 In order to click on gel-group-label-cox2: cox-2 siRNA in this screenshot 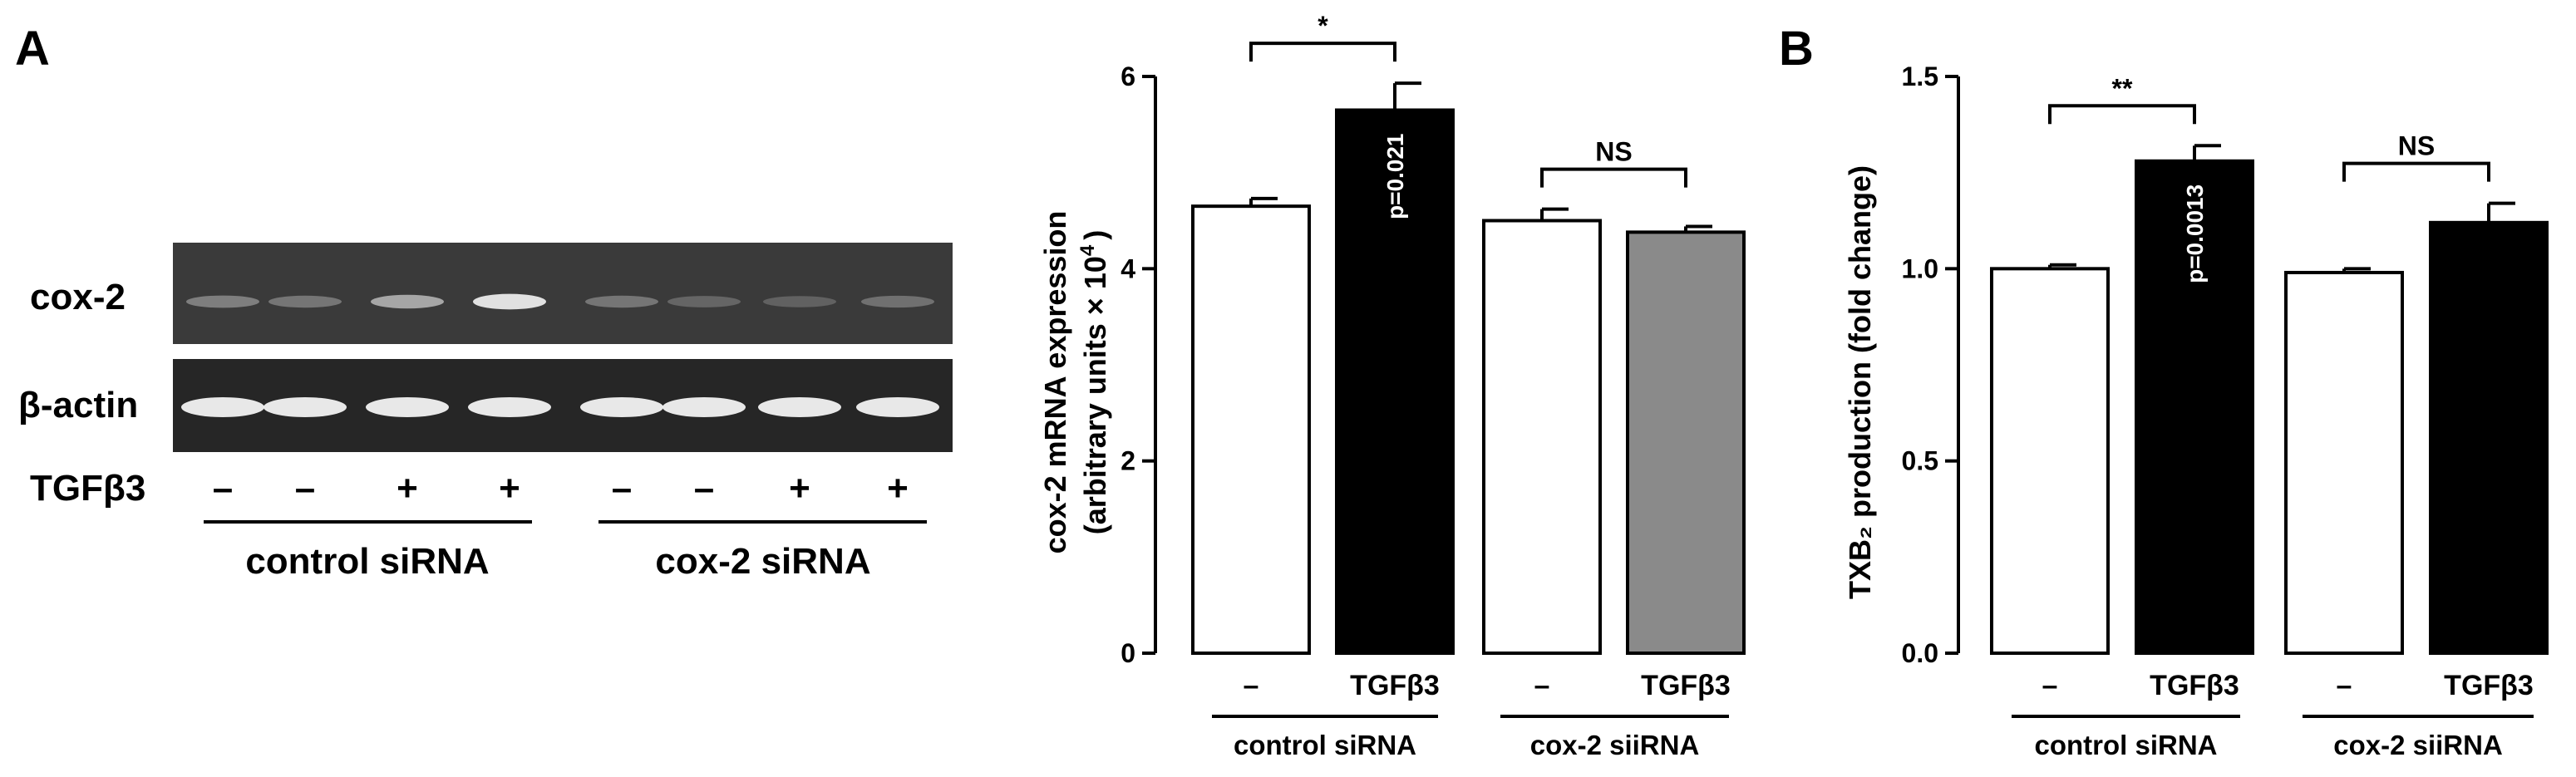, I will do `click(762, 561)`.